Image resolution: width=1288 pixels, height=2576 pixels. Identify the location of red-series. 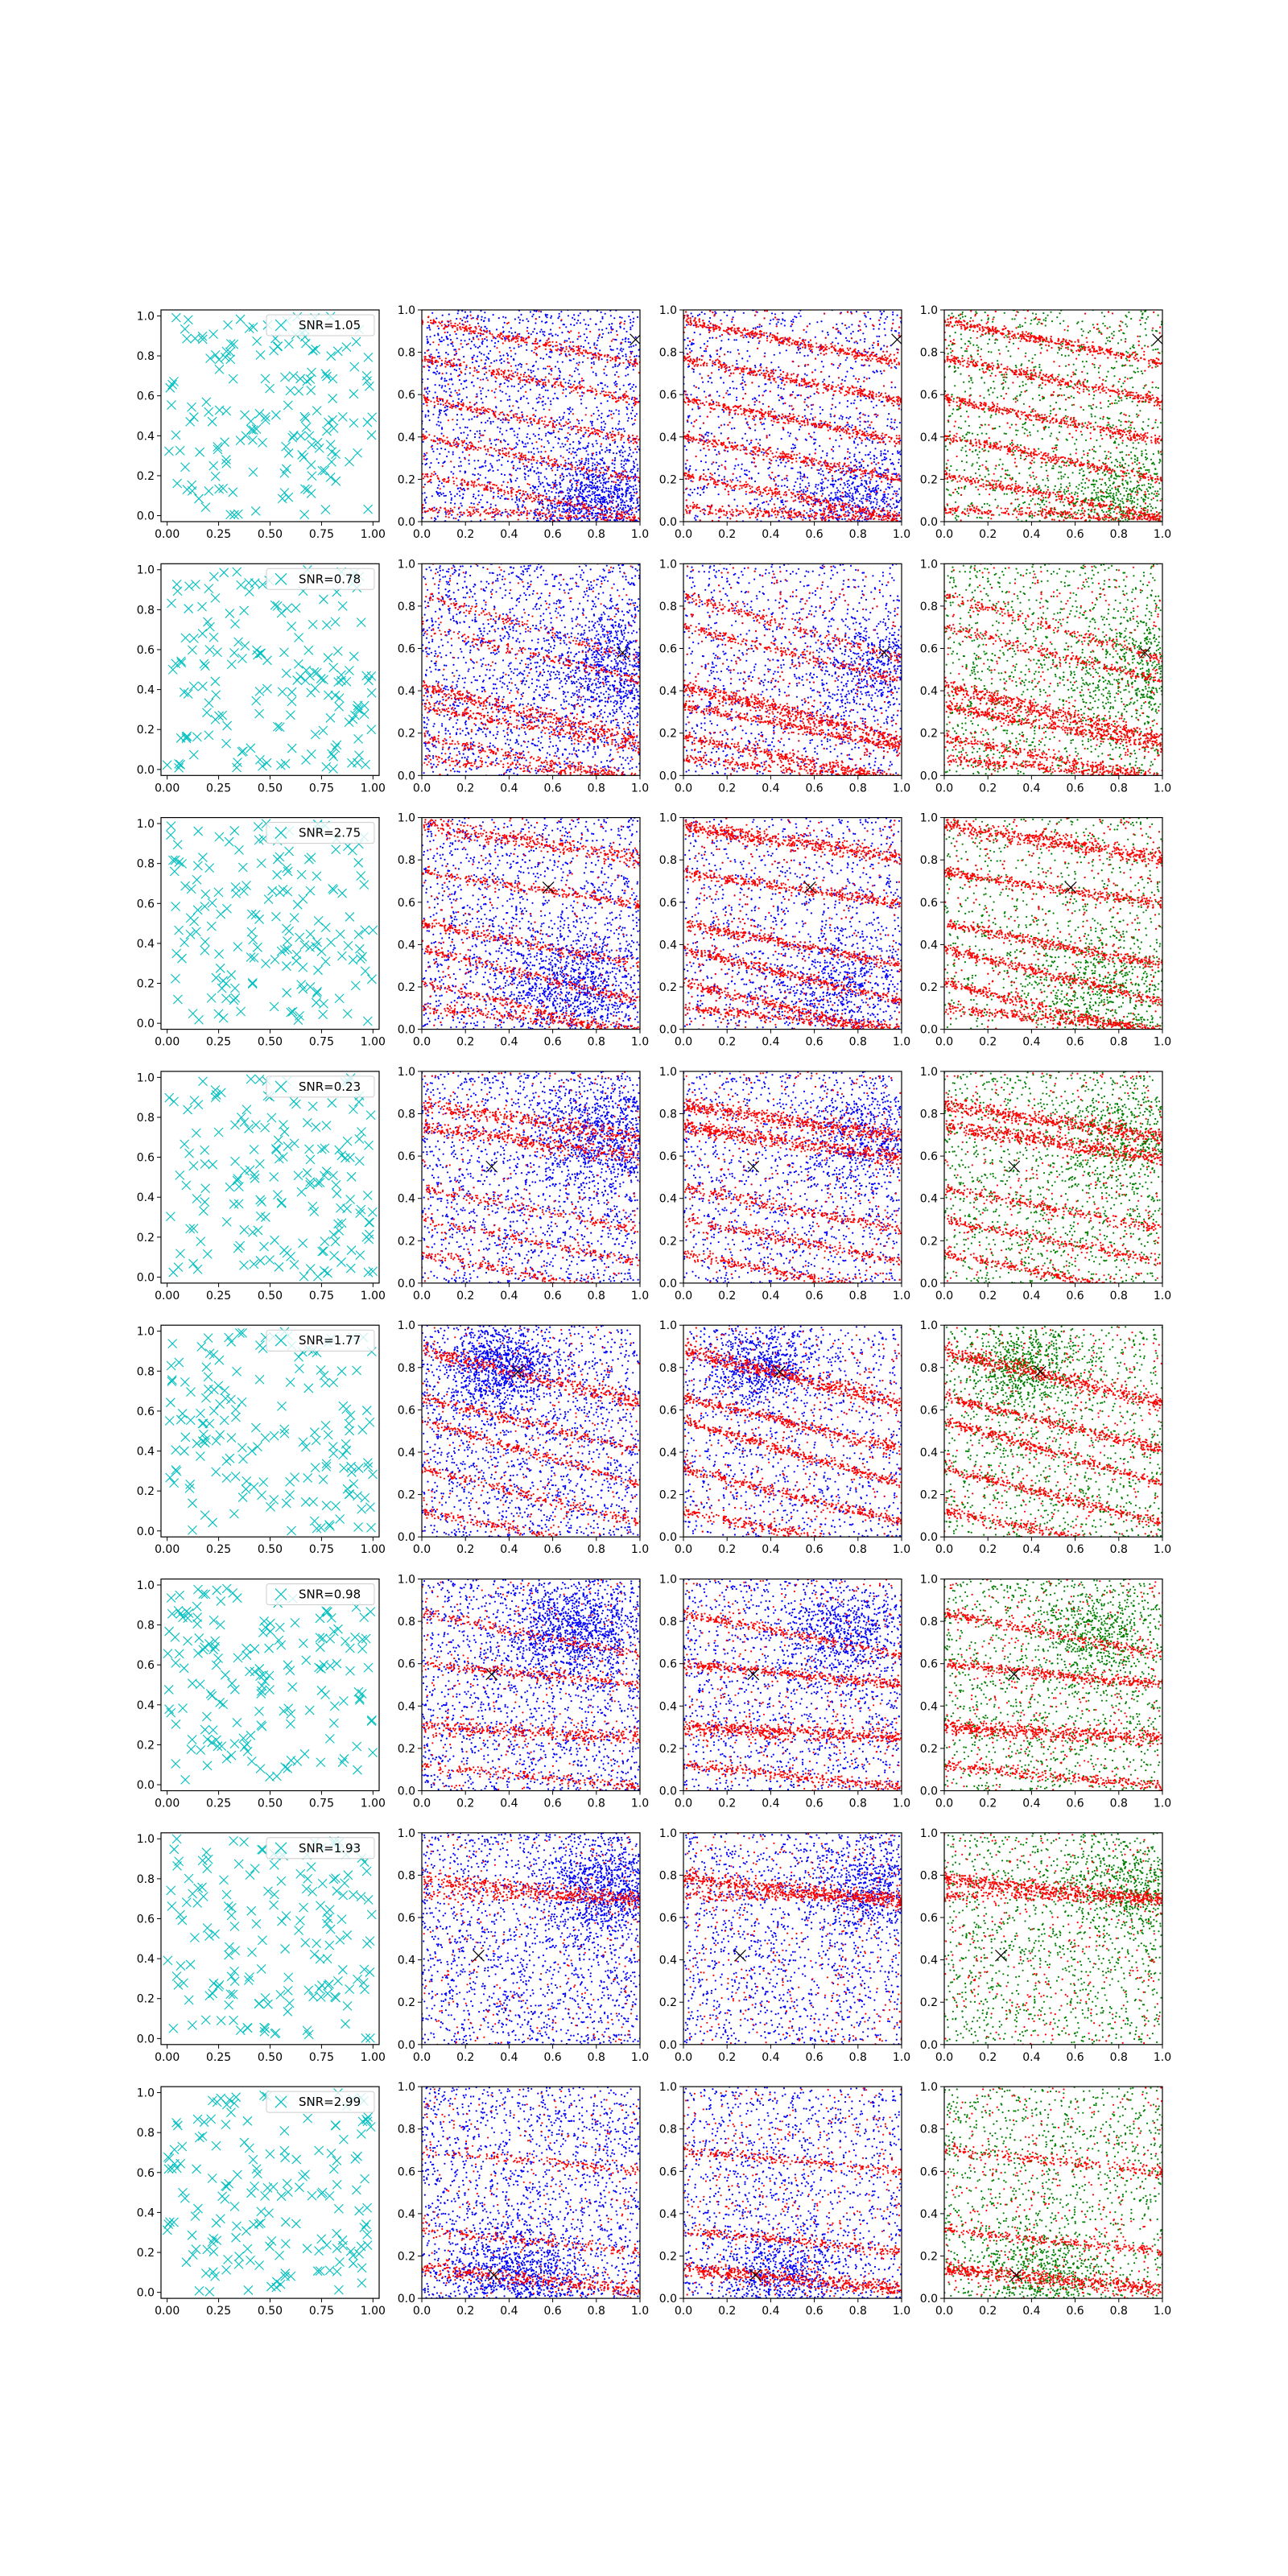
(531, 1177).